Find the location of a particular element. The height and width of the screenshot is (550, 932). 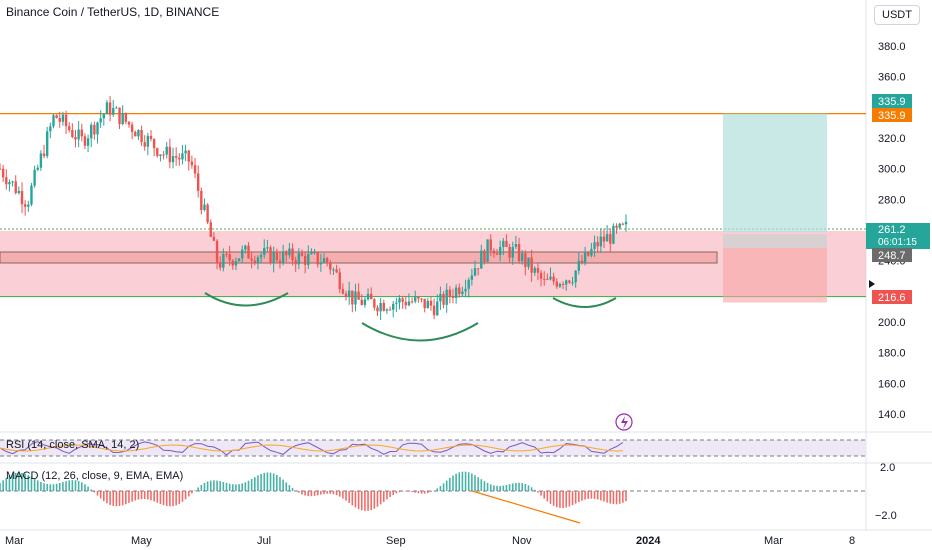

time-axis-label: Sep is located at coordinates (396, 541).